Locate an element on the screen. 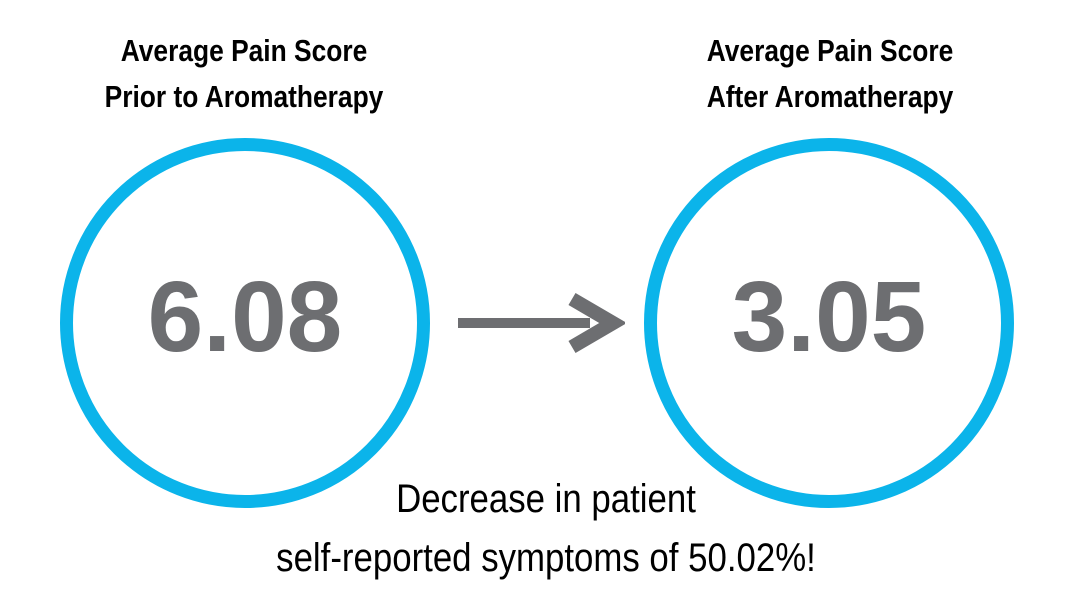  after-score-value: 3.05 is located at coordinates (829, 316).